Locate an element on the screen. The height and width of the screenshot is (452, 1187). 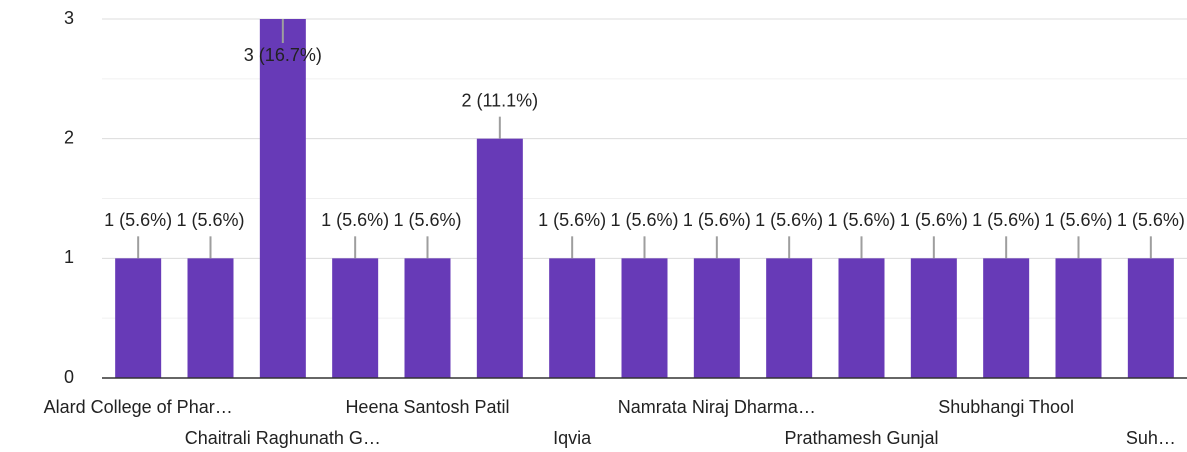
y-tick-label: 3 is located at coordinates (69, 18).